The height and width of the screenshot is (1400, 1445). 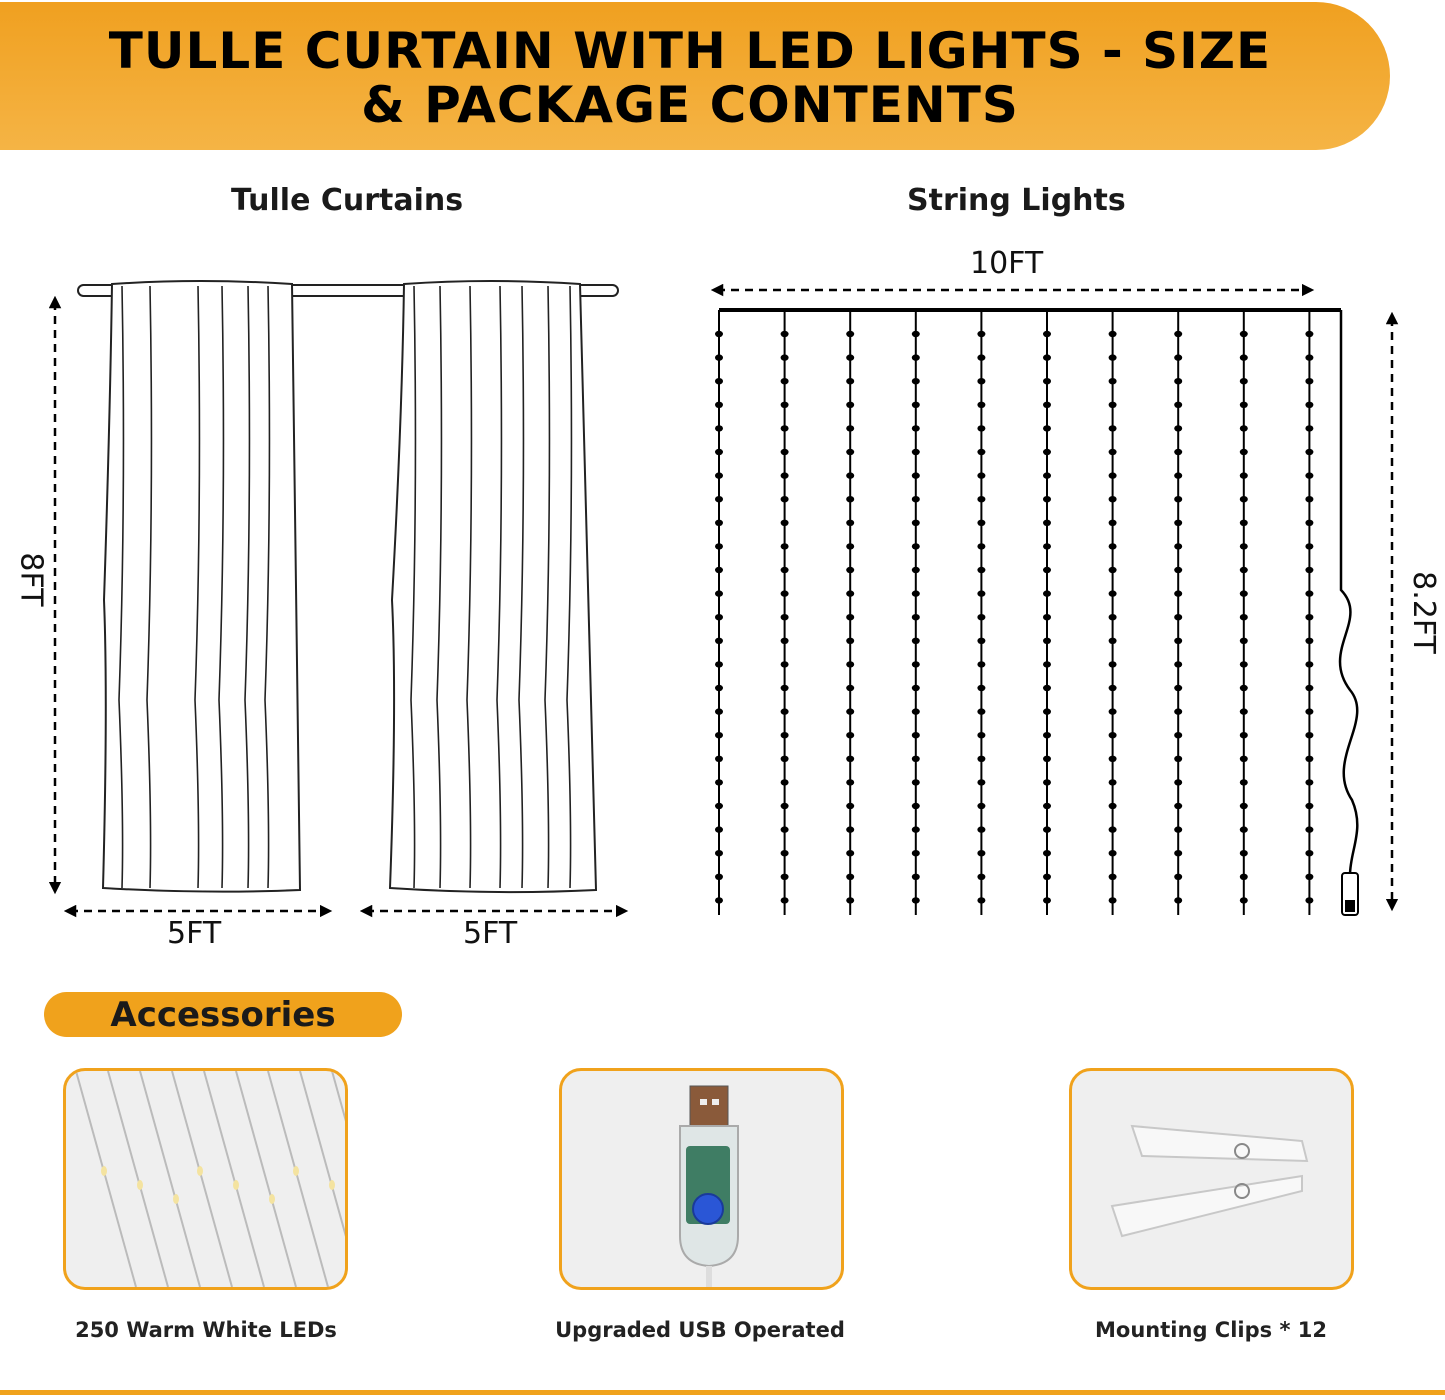 What do you see at coordinates (1209, 1181) in the screenshot?
I see `clips-icon` at bounding box center [1209, 1181].